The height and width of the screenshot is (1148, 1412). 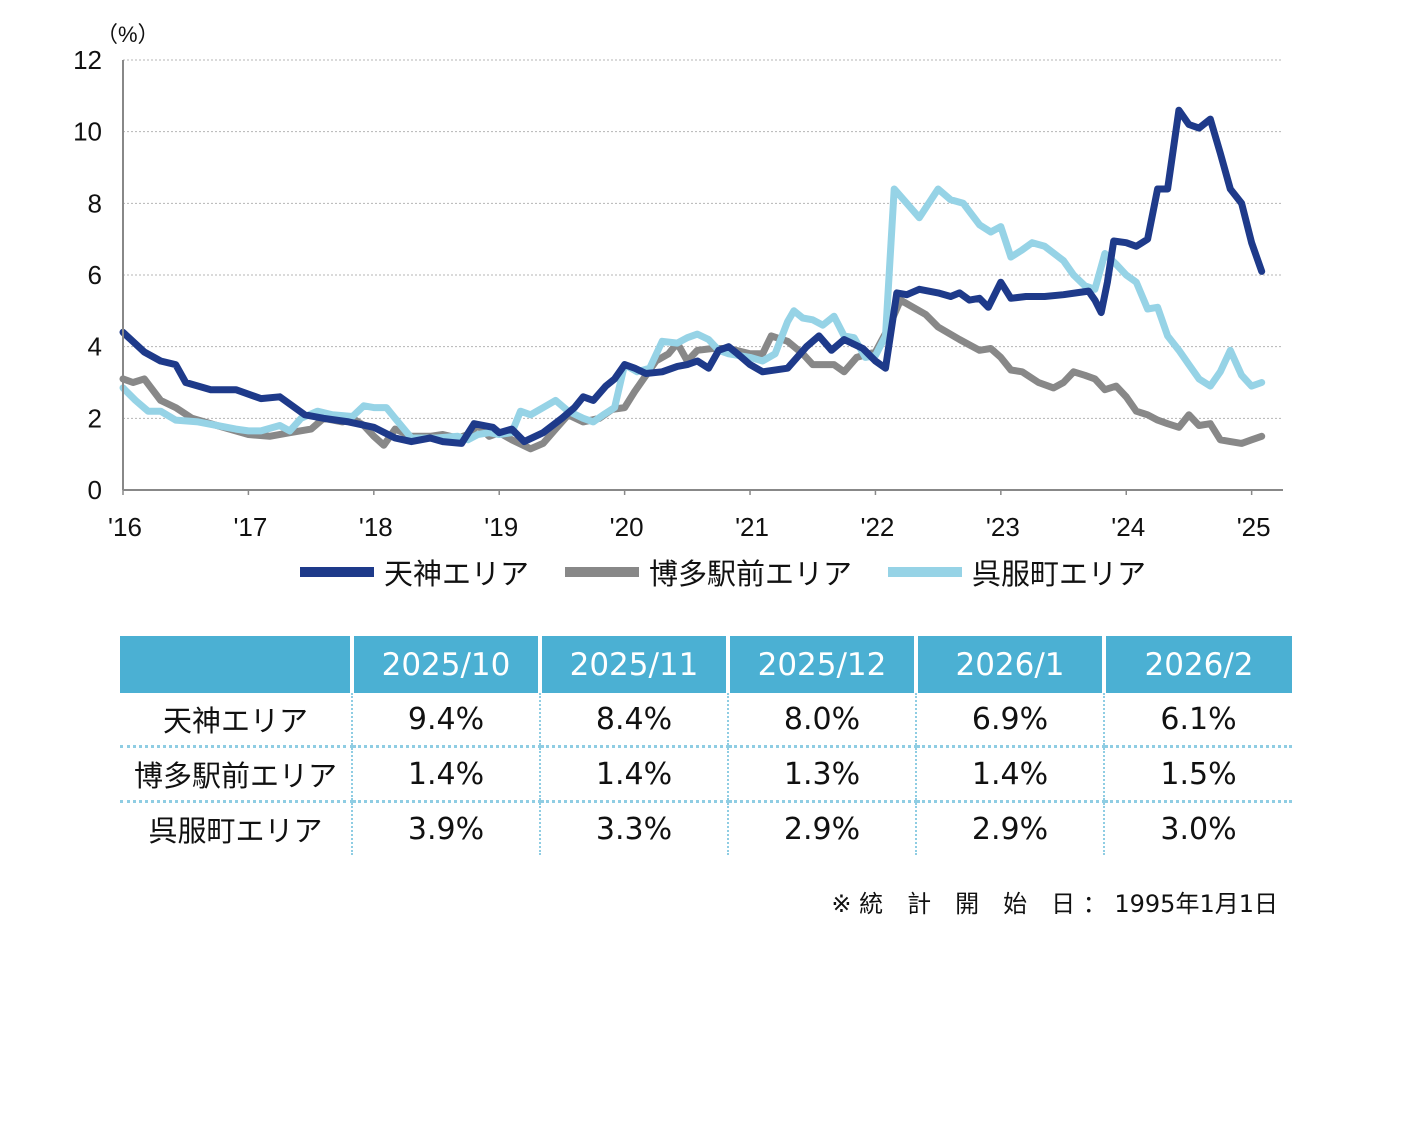 I want to click on table-cell: 8.4%, so click(x=633, y=720).